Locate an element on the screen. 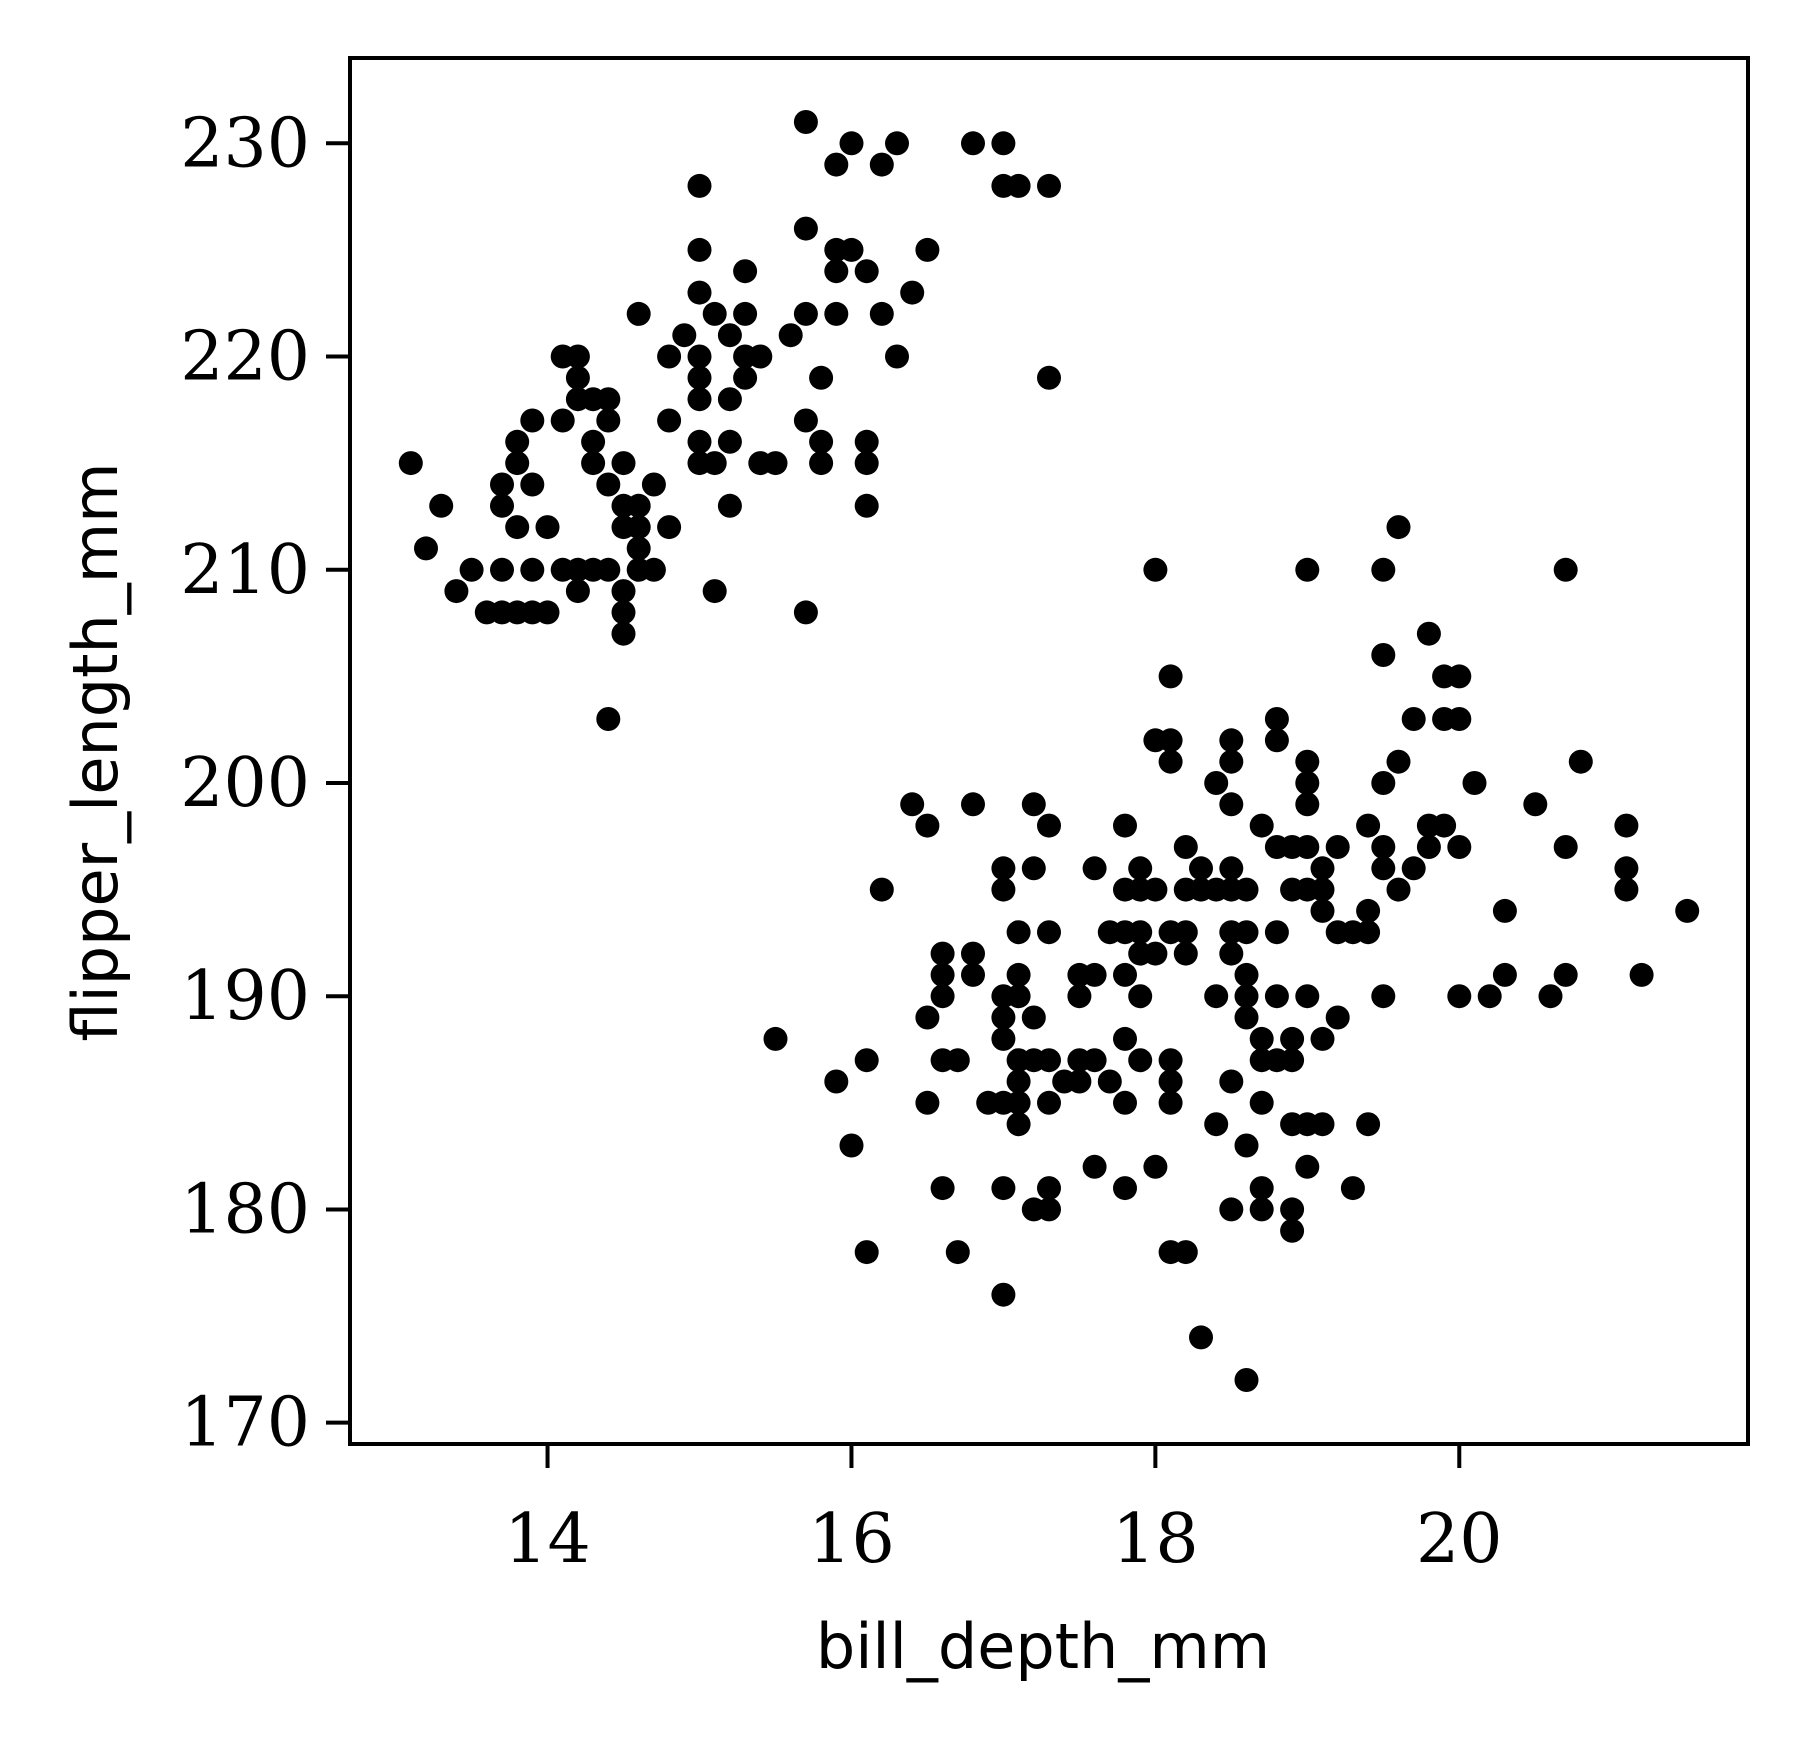 This screenshot has width=1804, height=1745. y-tick-label: 180 is located at coordinates (245, 1209).